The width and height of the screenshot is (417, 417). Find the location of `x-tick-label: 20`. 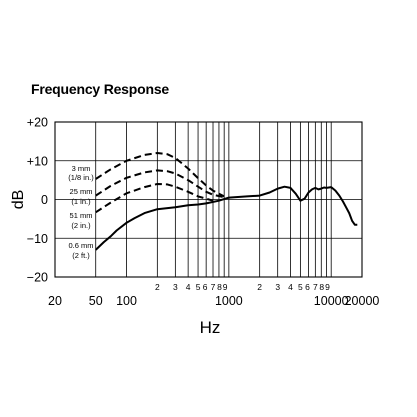

x-tick-label: 20 is located at coordinates (55, 301).